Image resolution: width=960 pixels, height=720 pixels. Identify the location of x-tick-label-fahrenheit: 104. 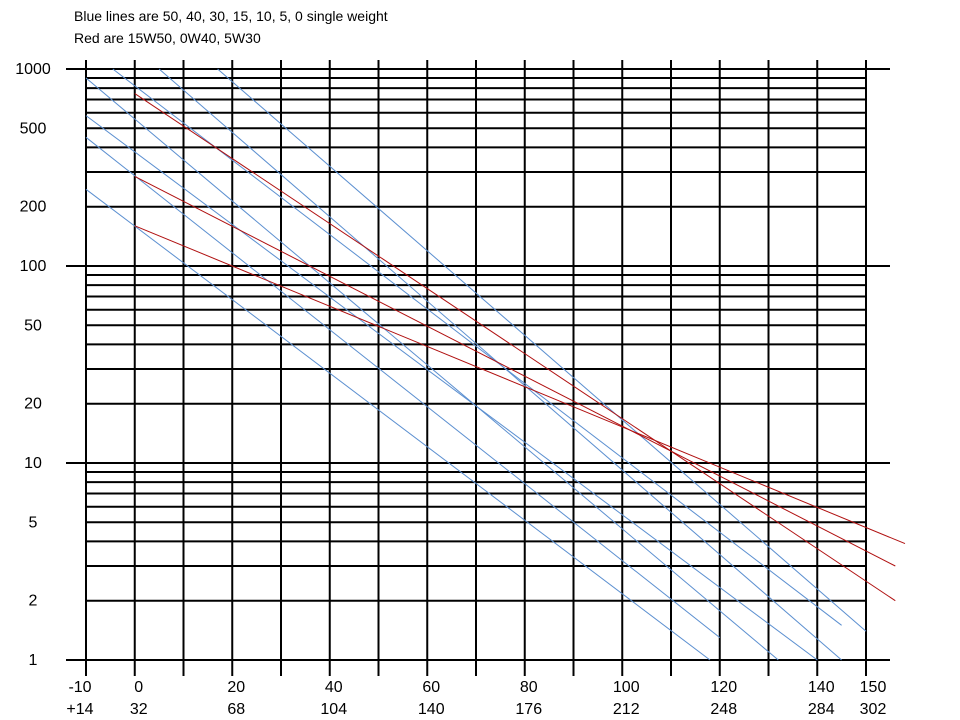
(333, 709).